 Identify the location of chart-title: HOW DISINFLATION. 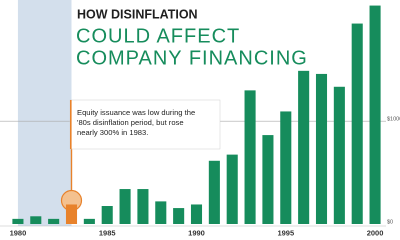
(137, 14).